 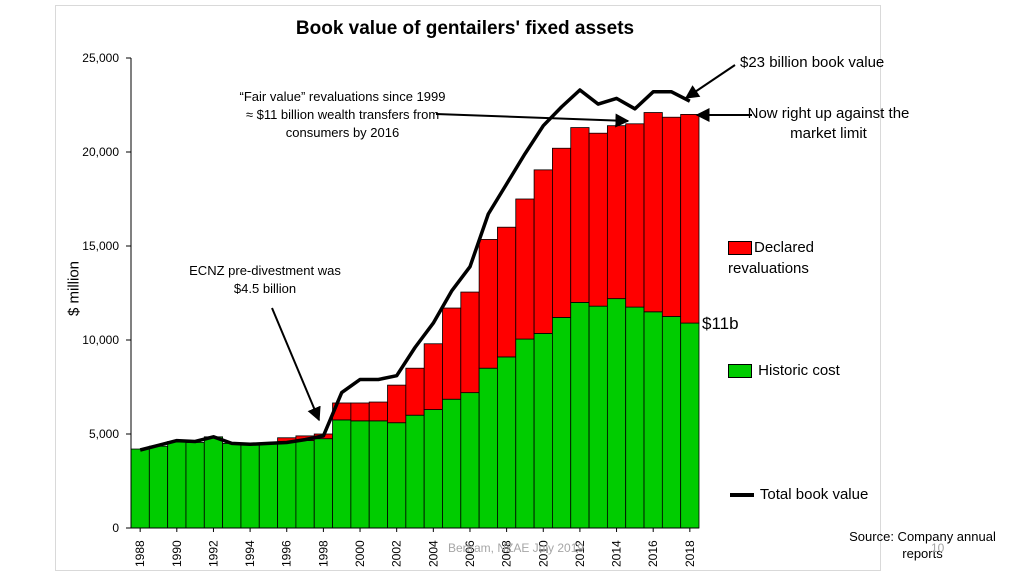 I want to click on legend-swatch-line, so click(x=742, y=495).